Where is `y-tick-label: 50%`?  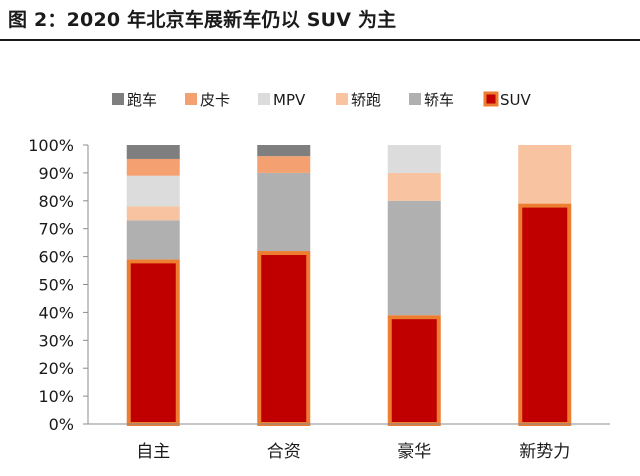
y-tick-label: 50% is located at coordinates (56, 285).